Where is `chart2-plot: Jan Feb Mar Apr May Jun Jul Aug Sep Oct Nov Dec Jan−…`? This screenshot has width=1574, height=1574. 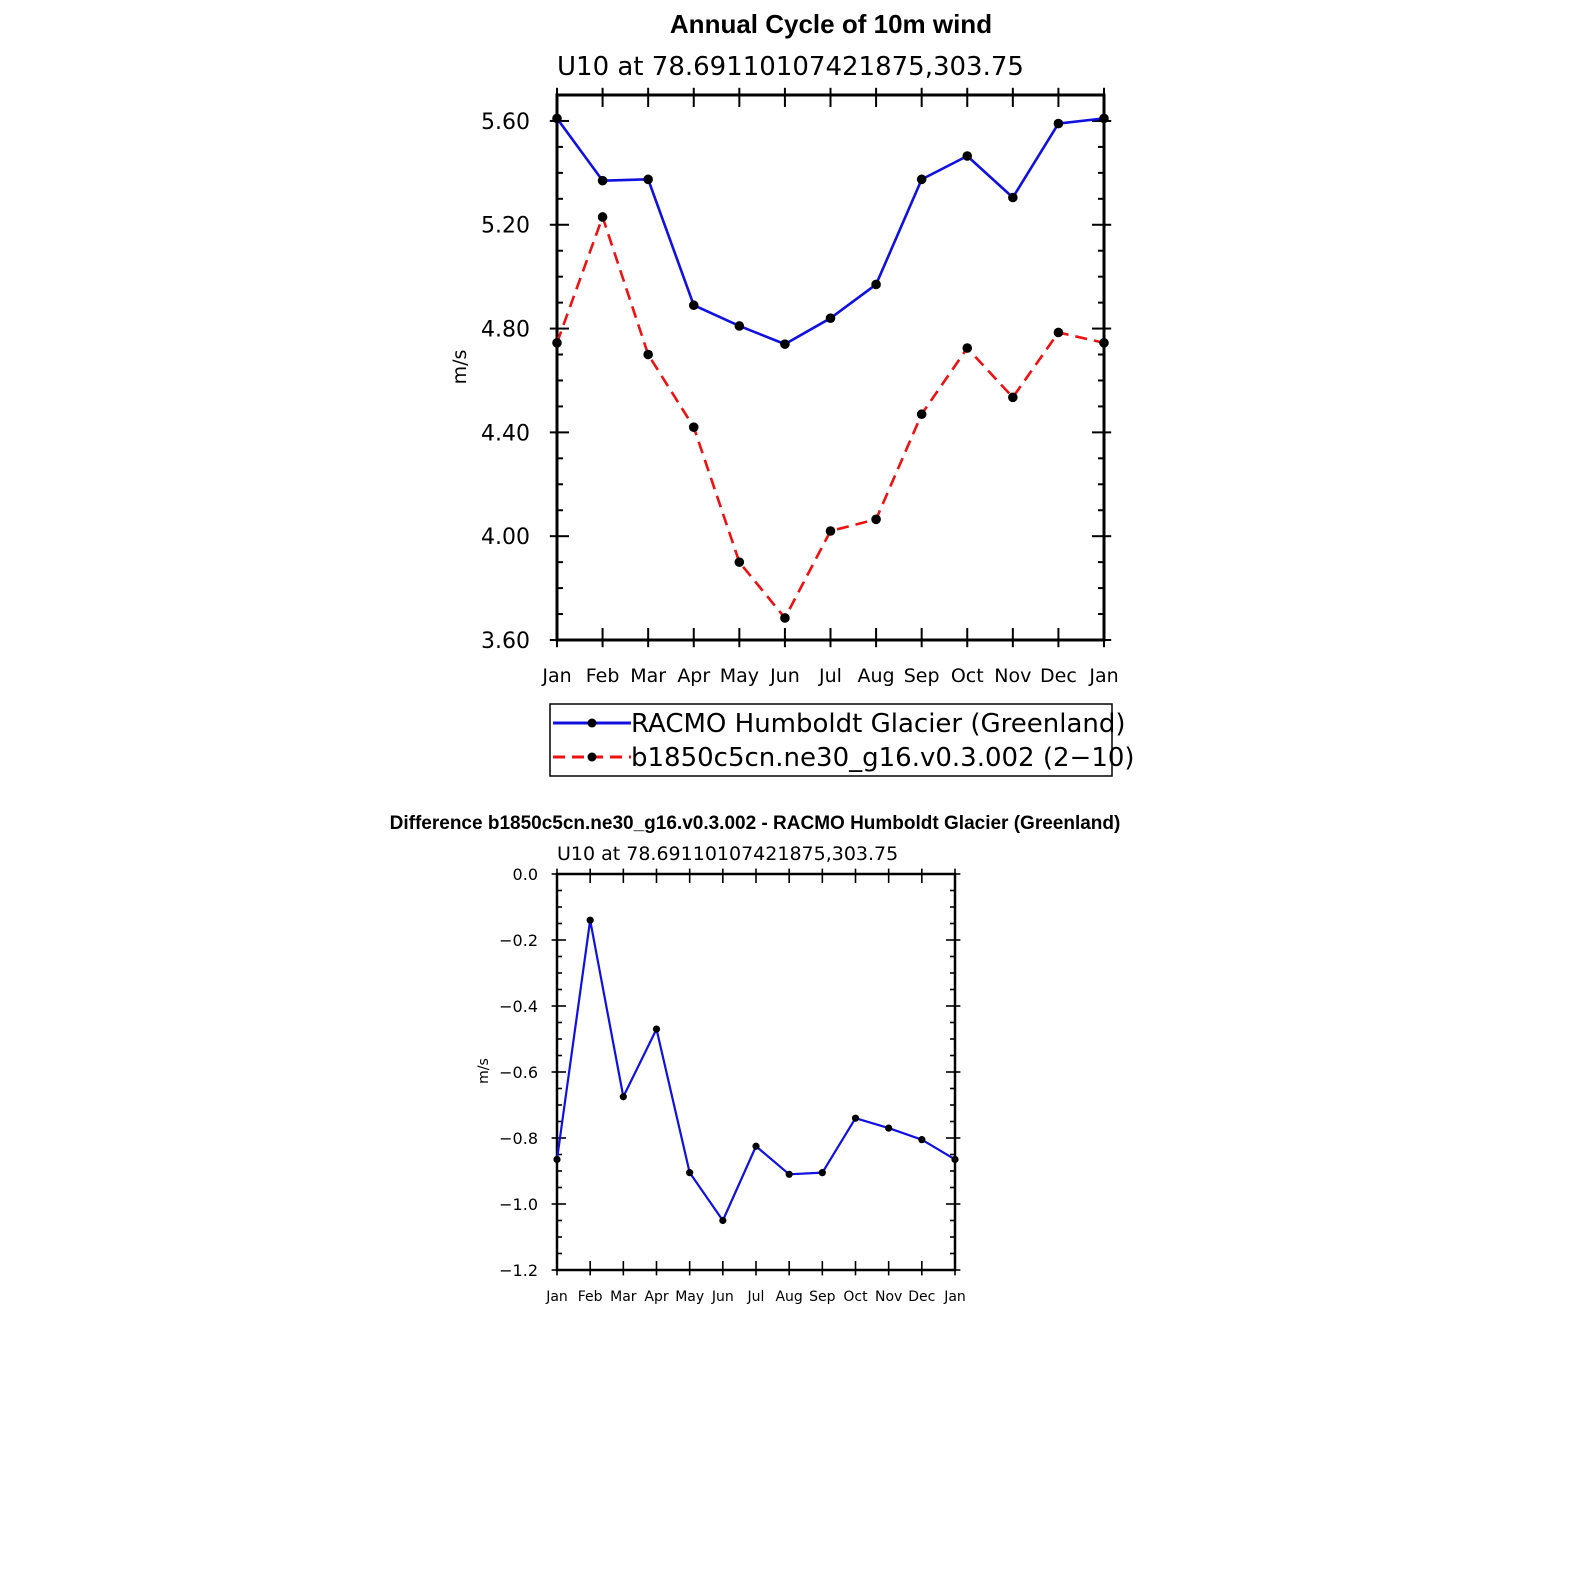
chart2-plot: Jan Feb Mar Apr May Jun Jul Aug Sep Oct Nov Dec Jan−… is located at coordinates (732, 1085).